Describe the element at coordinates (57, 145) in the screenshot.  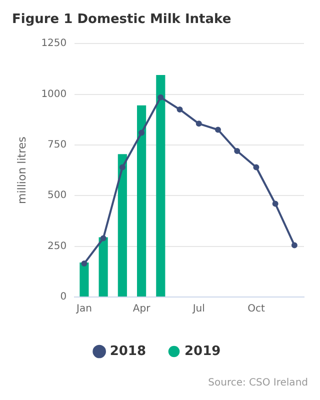
I see `y-tick-label: 750` at that location.